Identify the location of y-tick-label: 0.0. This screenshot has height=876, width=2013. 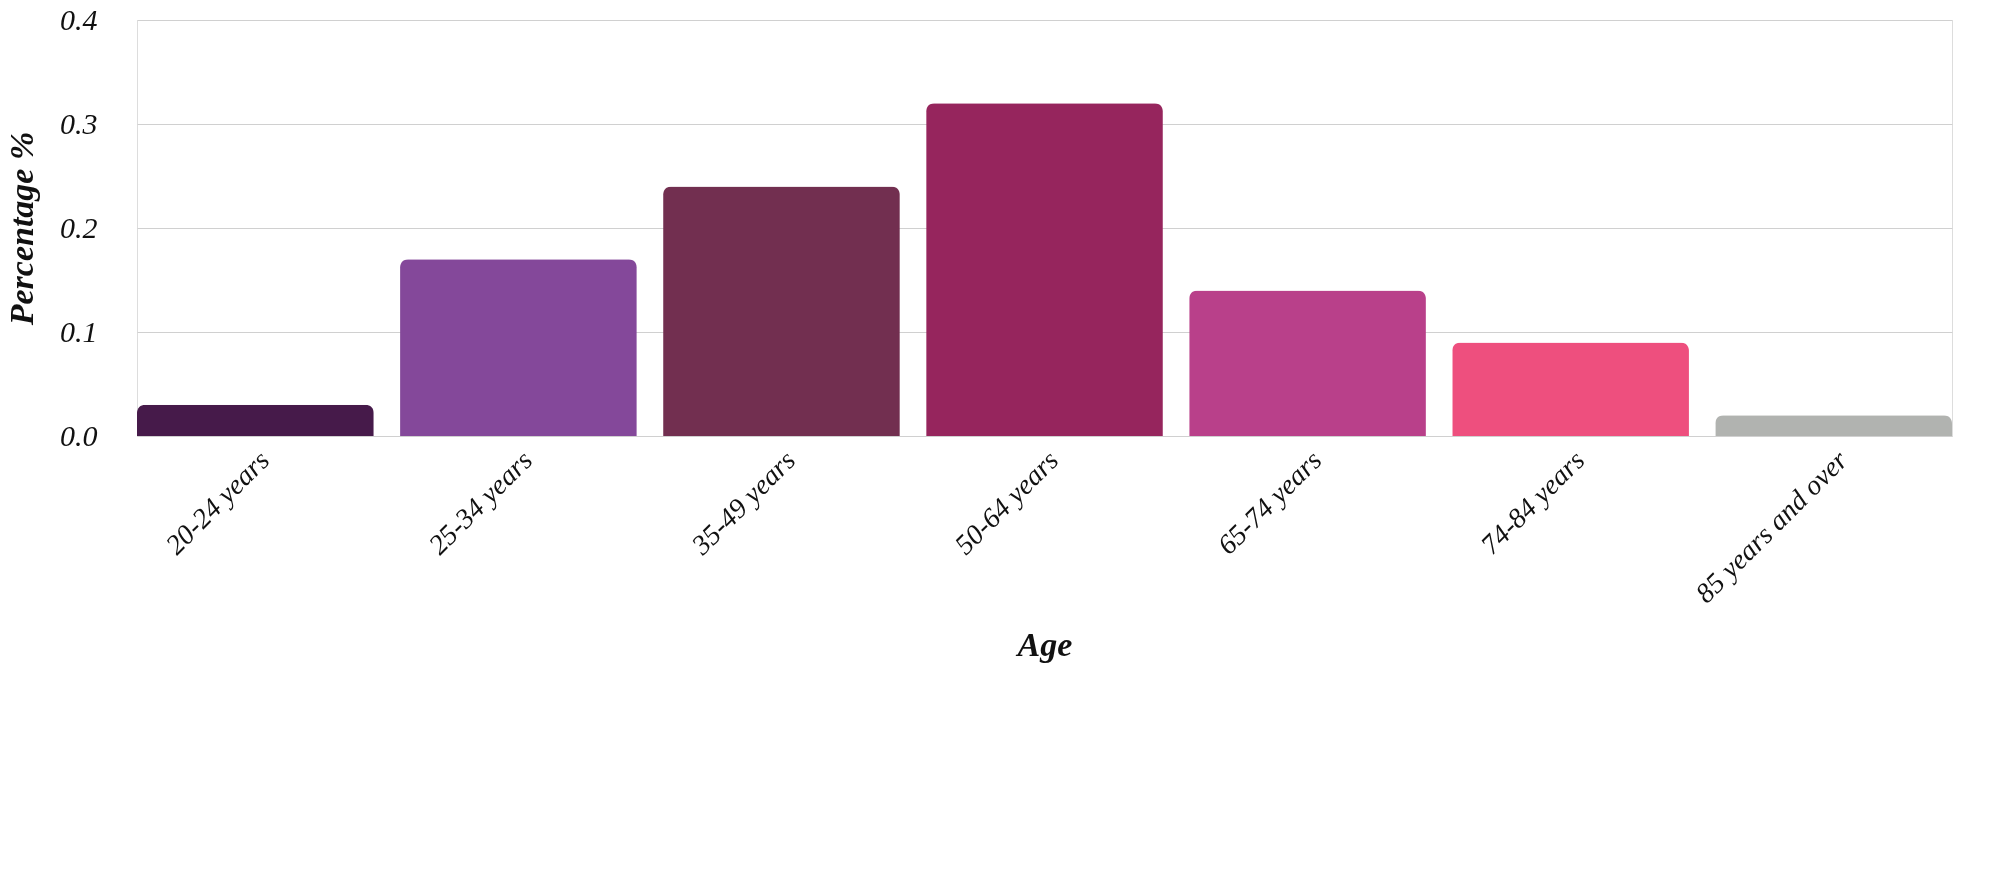
(79, 435).